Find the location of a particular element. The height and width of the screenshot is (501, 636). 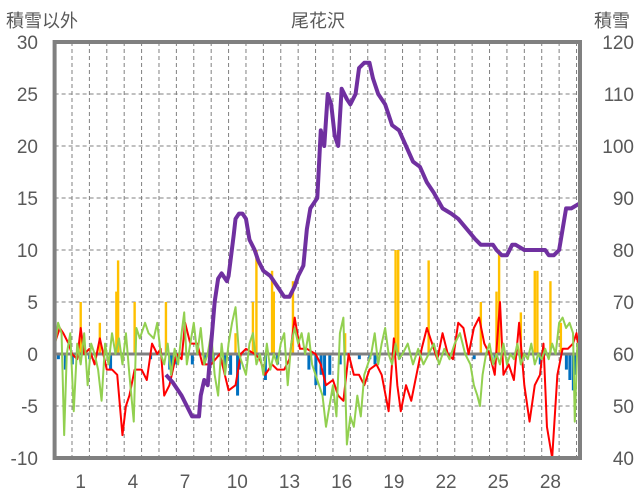

right-tick-label: 50 is located at coordinates (623, 407).